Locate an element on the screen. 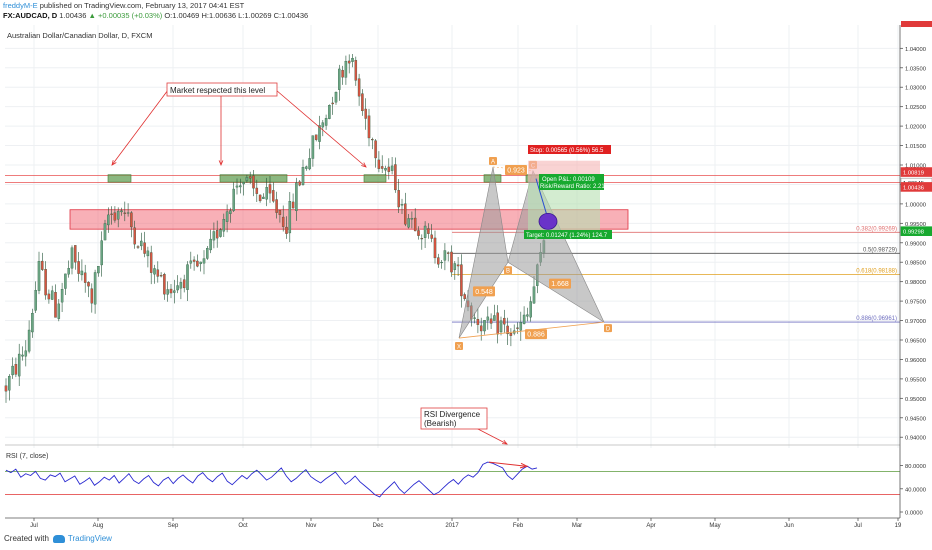  pattern-ratio-label: 0.886 is located at coordinates (536, 335).